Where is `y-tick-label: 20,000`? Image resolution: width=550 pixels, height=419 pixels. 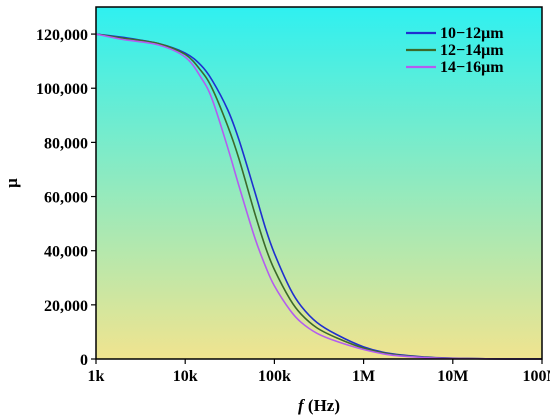 y-tick-label: 20,000 is located at coordinates (66, 306).